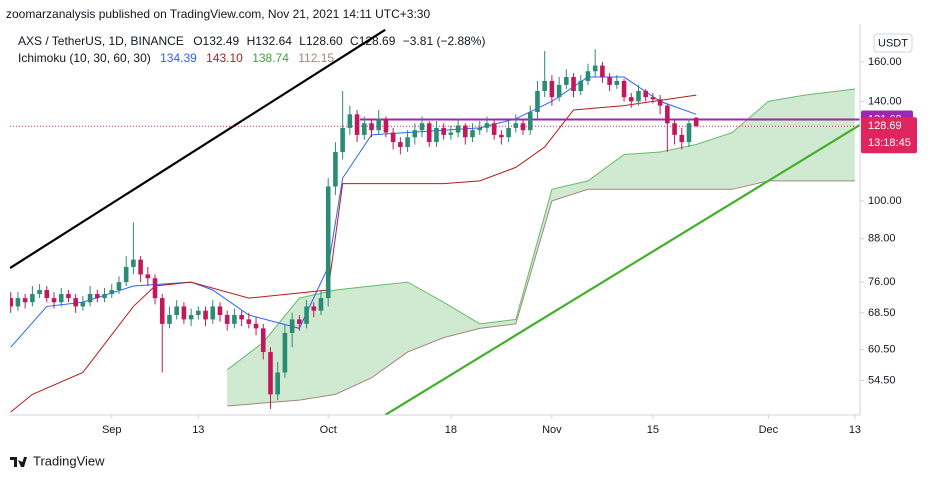  Describe the element at coordinates (885, 62) in the screenshot. I see `y-tick-label: 160.00` at that location.